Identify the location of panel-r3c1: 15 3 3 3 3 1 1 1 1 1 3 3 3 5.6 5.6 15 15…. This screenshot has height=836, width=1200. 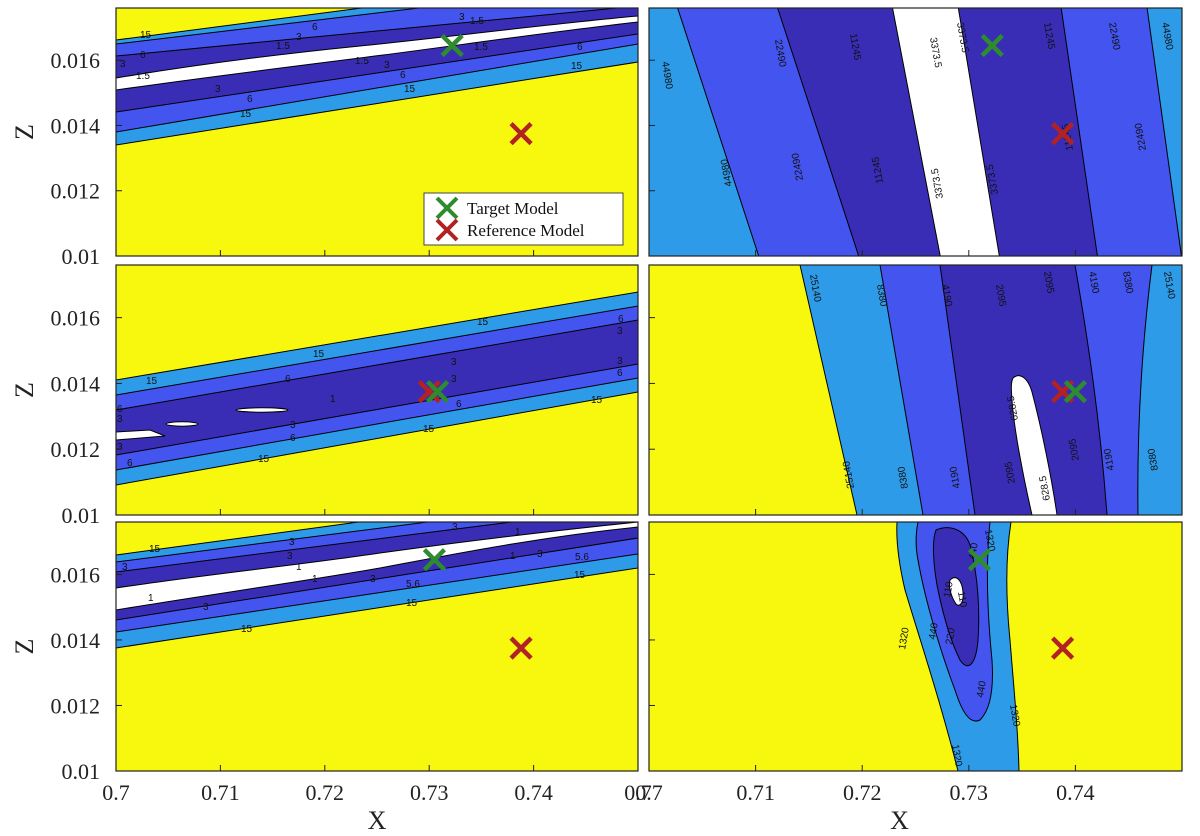
(377, 646).